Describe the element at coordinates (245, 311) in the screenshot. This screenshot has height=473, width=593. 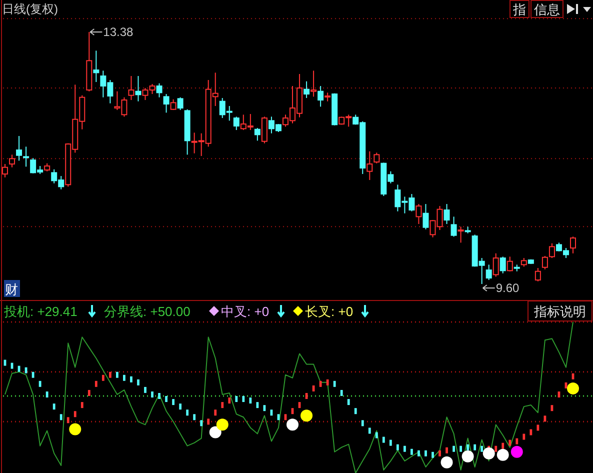
I see `text: 中叉: +0` at that location.